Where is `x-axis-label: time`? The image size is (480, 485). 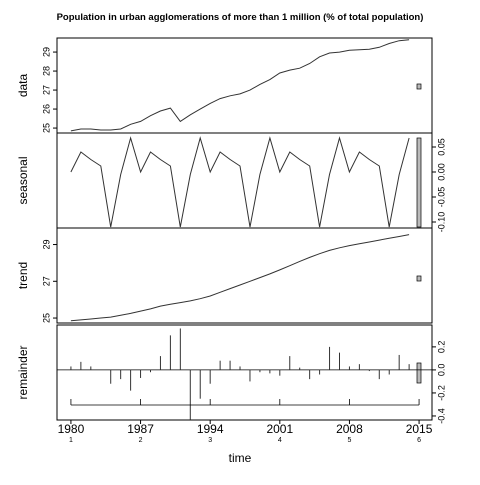
x-axis-label: time is located at coordinates (240, 458).